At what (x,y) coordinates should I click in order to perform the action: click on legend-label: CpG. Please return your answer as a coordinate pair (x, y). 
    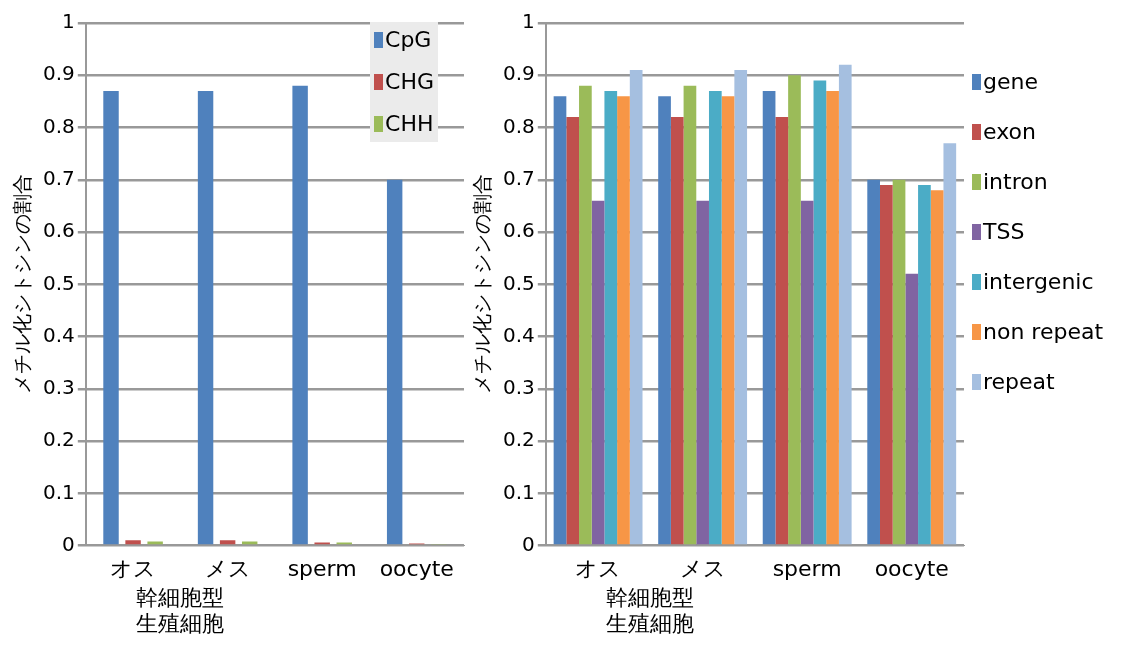
    Looking at the image, I should click on (408, 40).